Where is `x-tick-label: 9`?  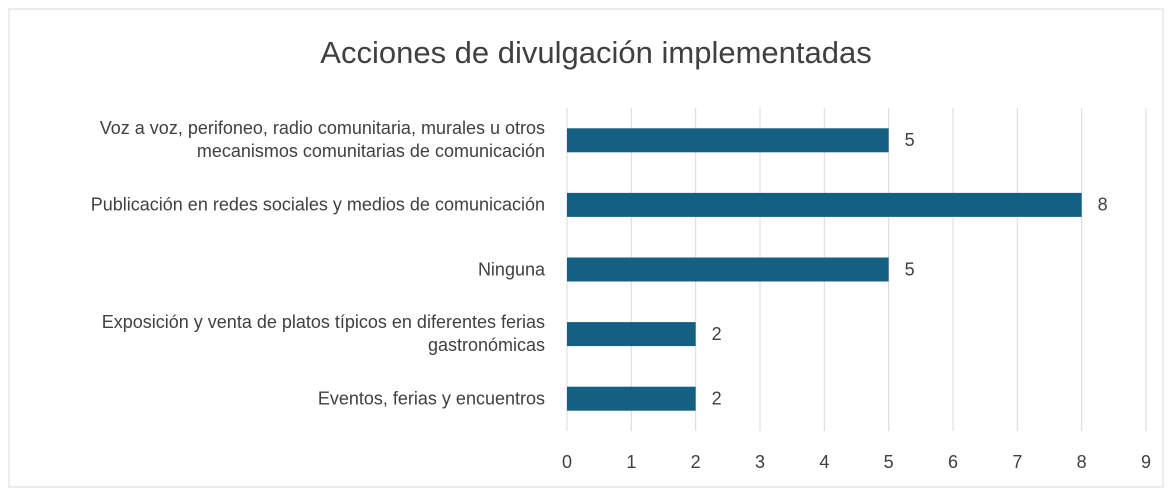
x-tick-label: 9 is located at coordinates (1146, 462).